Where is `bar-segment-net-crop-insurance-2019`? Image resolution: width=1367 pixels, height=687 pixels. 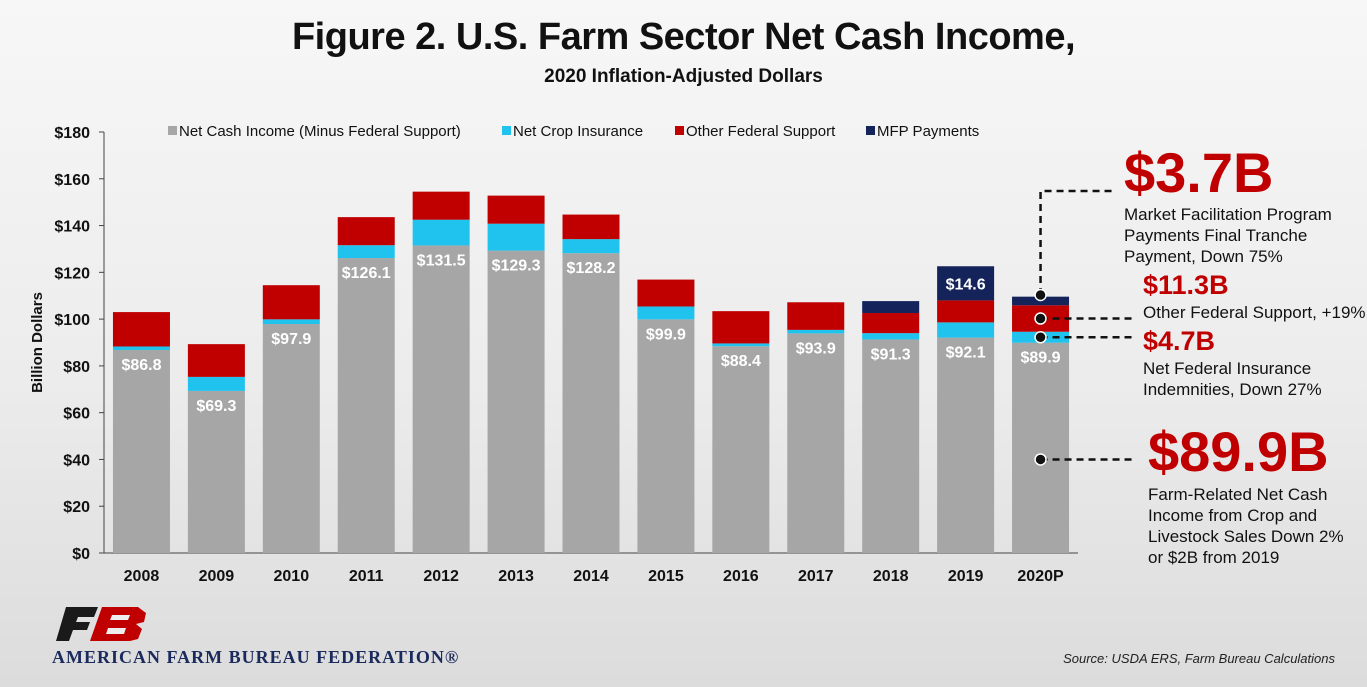 bar-segment-net-crop-insurance-2019 is located at coordinates (966, 330).